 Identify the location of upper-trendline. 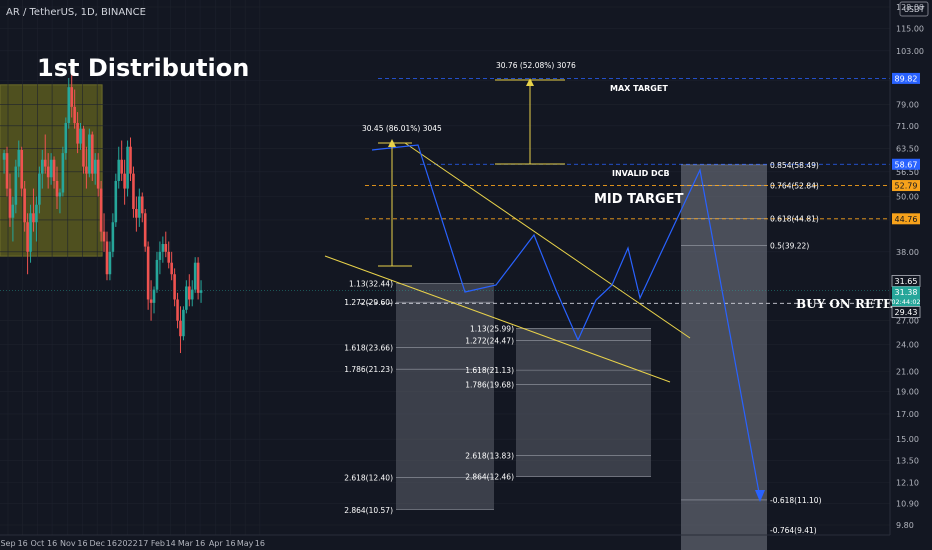
(547, 240).